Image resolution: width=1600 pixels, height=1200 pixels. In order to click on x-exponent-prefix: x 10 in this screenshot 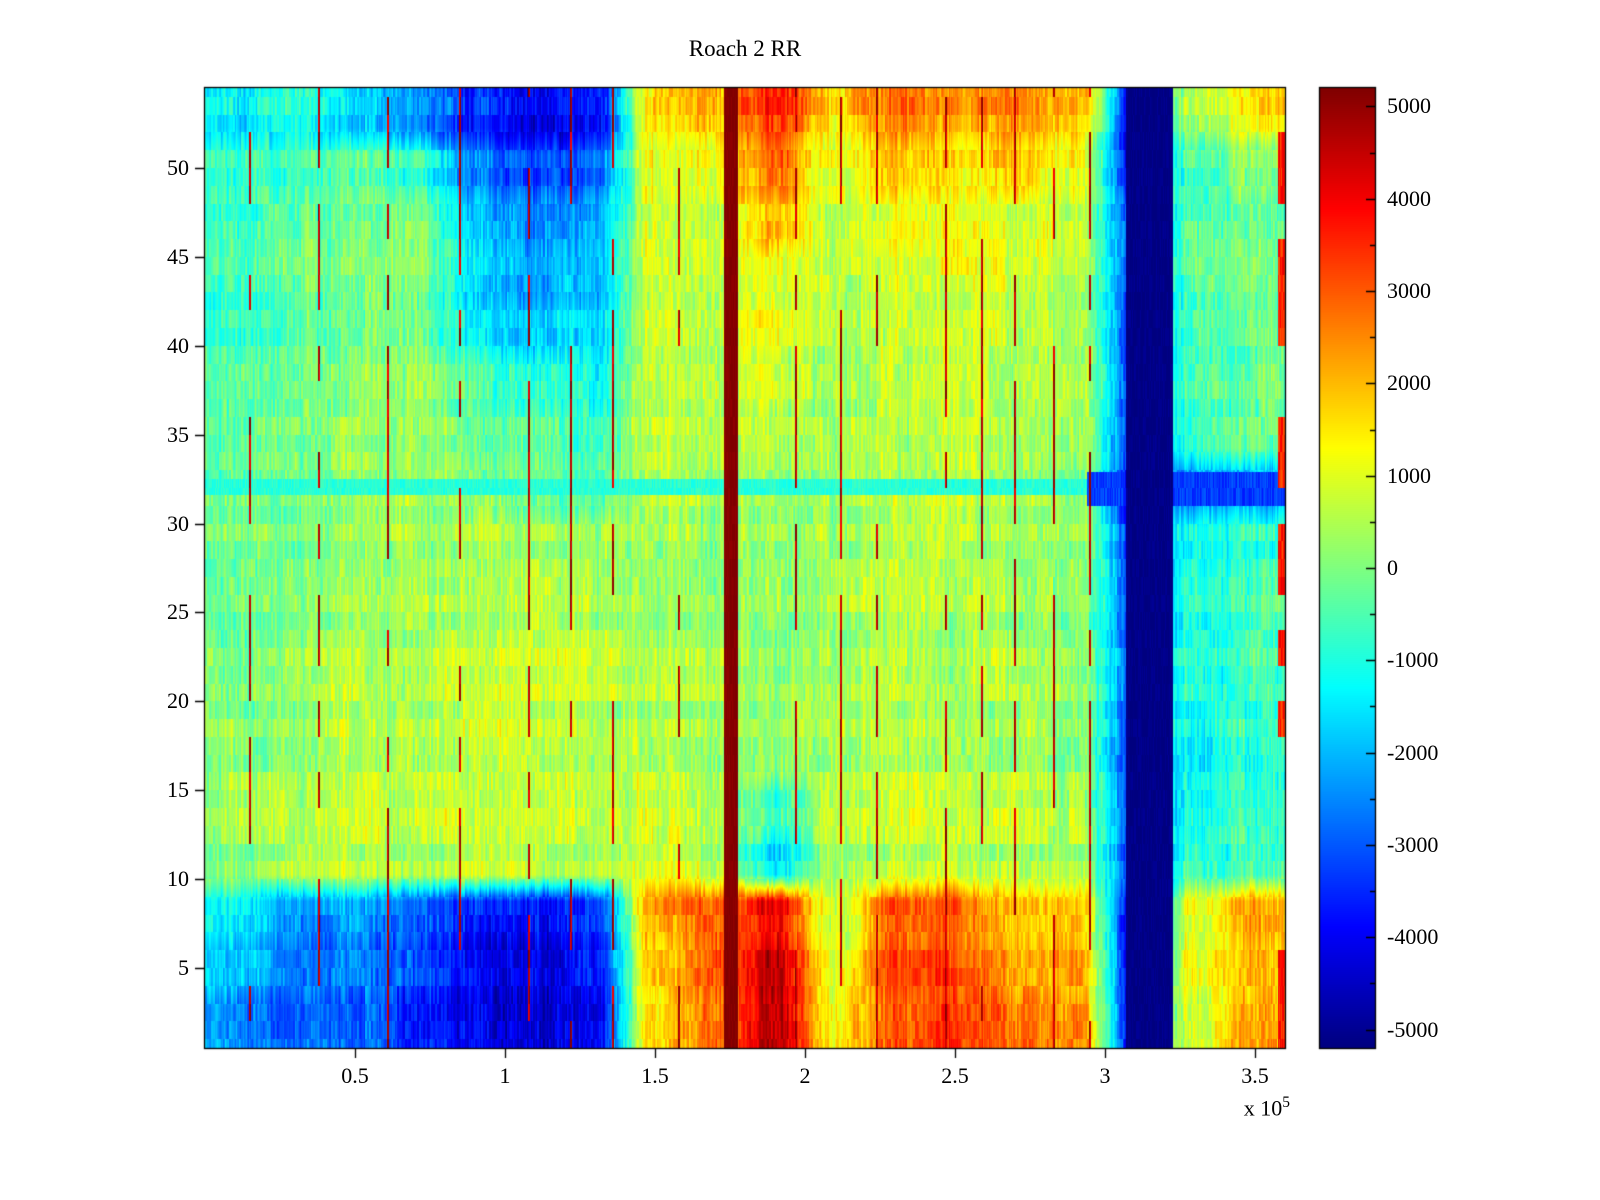, I will do `click(1263, 1108)`.